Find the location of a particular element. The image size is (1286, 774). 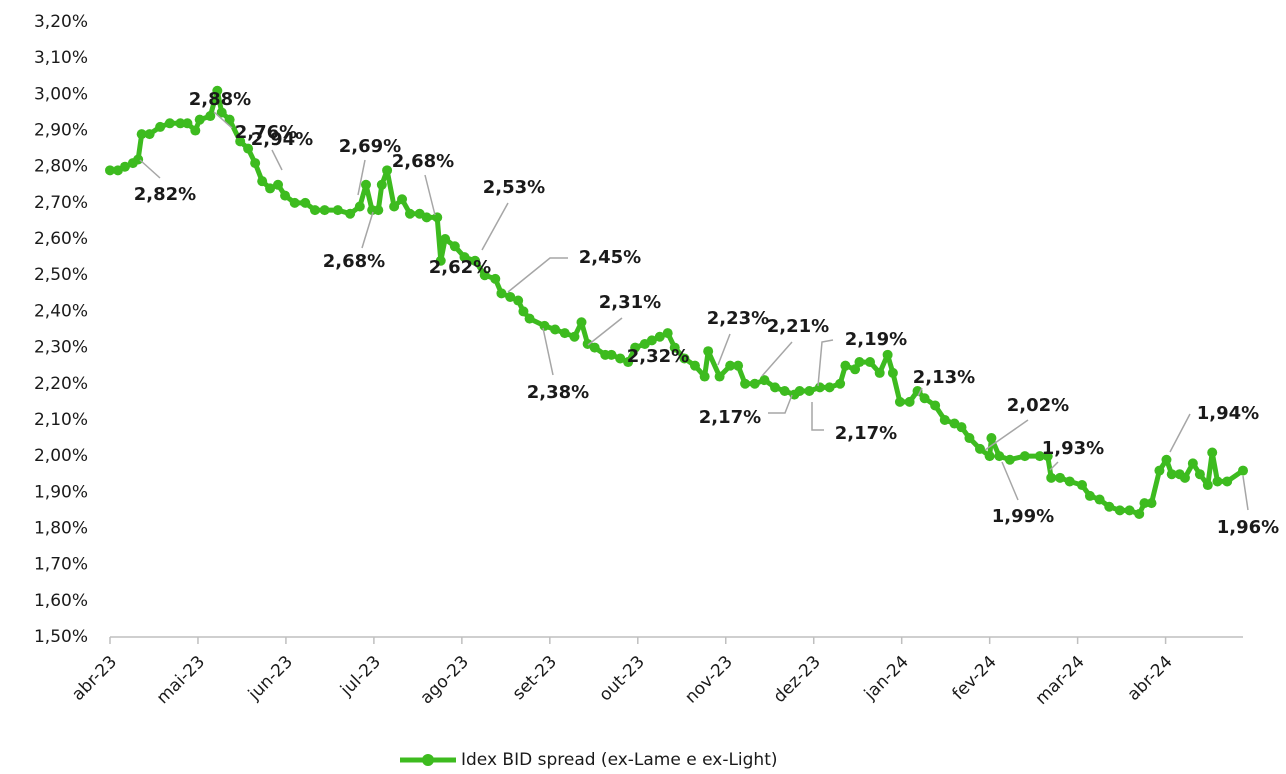

y-tick-label: 3,10% is located at coordinates (61, 58).